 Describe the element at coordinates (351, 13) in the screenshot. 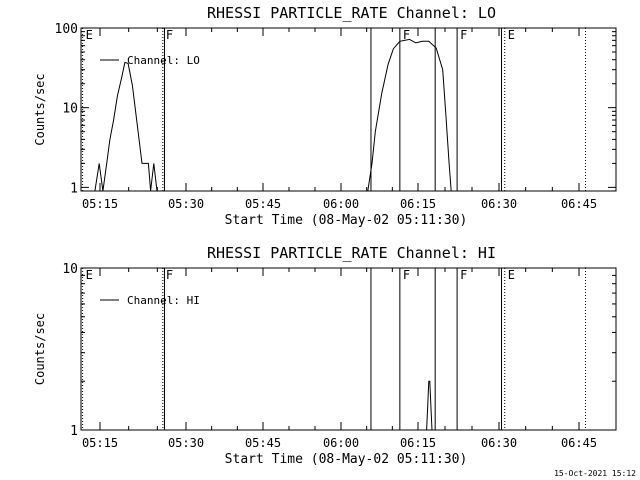

I see `chart-title: RHESSI PARTICLE_RATE Channel: LO` at that location.